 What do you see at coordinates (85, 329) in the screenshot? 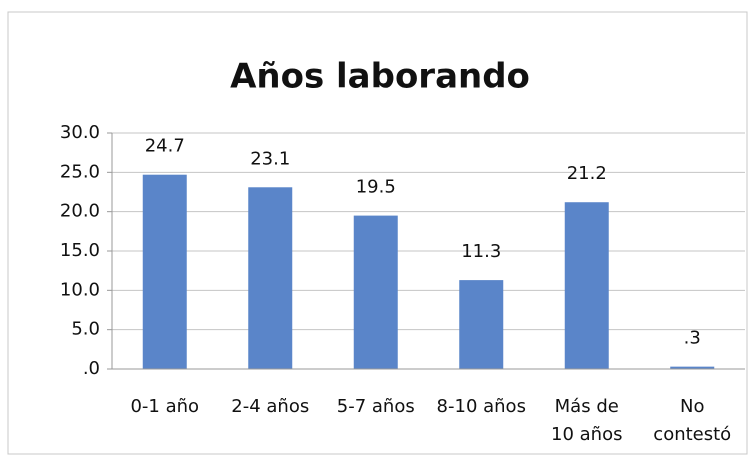
I see `y-tick-label: 5.0` at bounding box center [85, 329].